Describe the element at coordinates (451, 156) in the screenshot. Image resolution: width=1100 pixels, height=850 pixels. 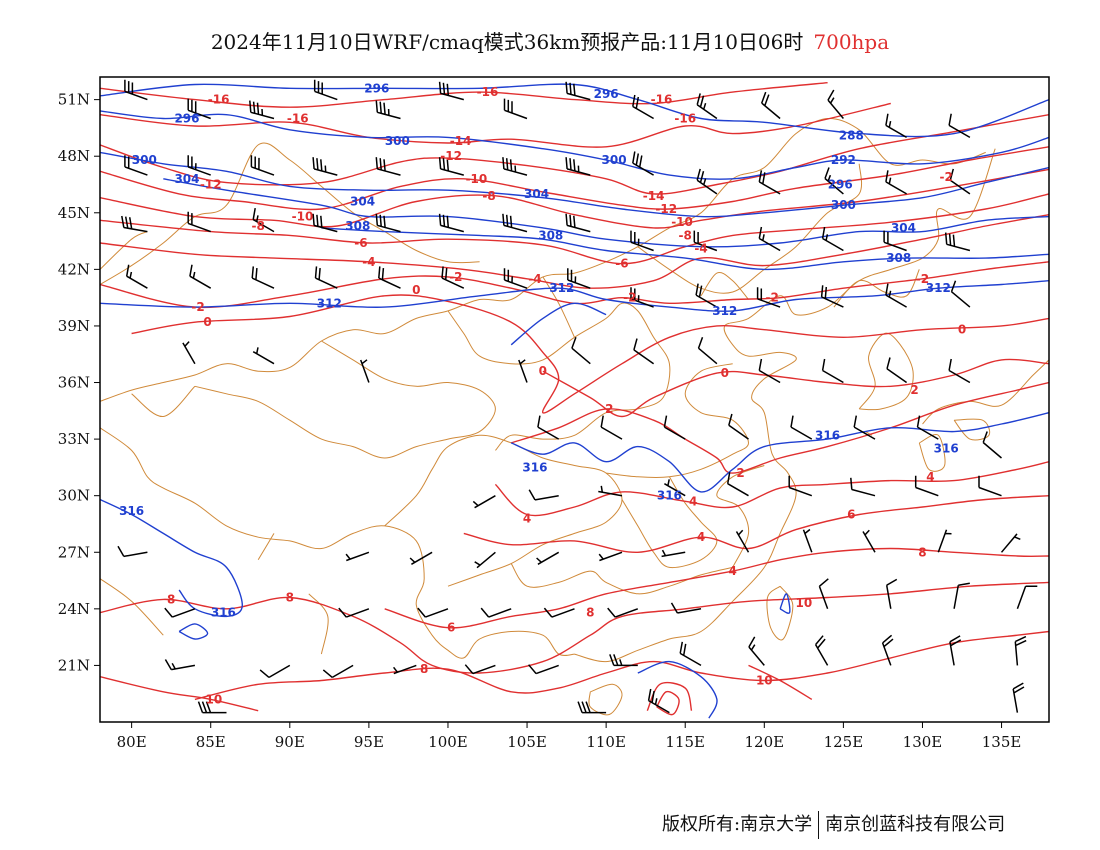
I see `isotherm-label: -12` at that location.